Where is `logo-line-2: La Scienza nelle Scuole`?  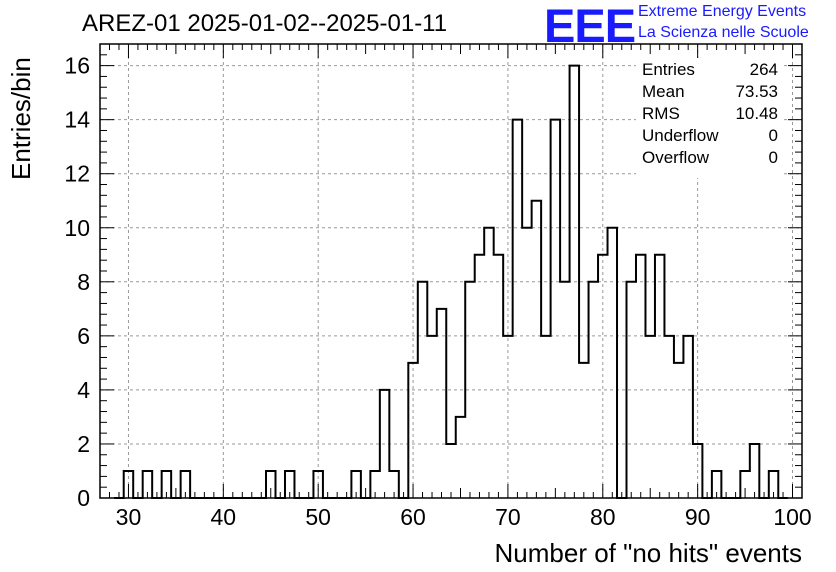 logo-line-2: La Scienza nelle Scuole is located at coordinates (723, 32).